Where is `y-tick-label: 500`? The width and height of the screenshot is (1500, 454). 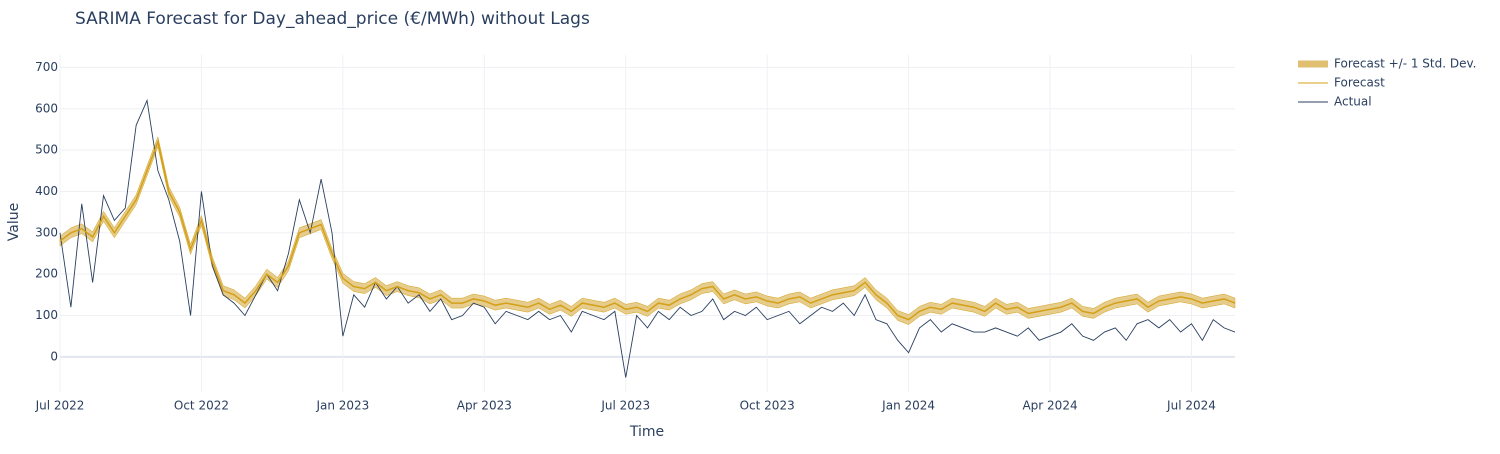 y-tick-label: 500 is located at coordinates (46, 150).